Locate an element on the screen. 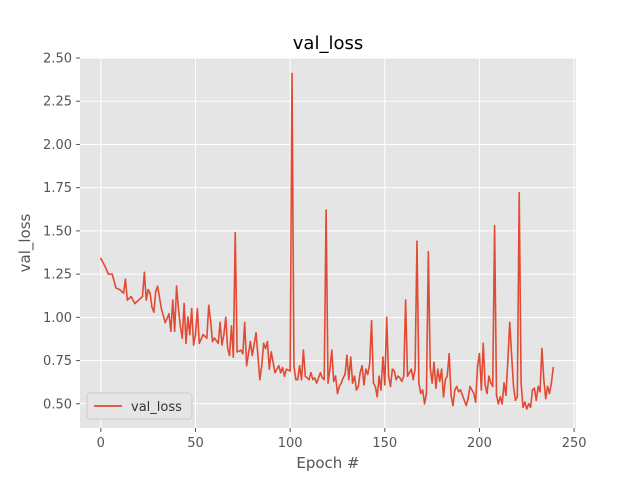 Image resolution: width=640 pixels, height=480 pixels. y-tick-label: 1.00 is located at coordinates (57, 318).